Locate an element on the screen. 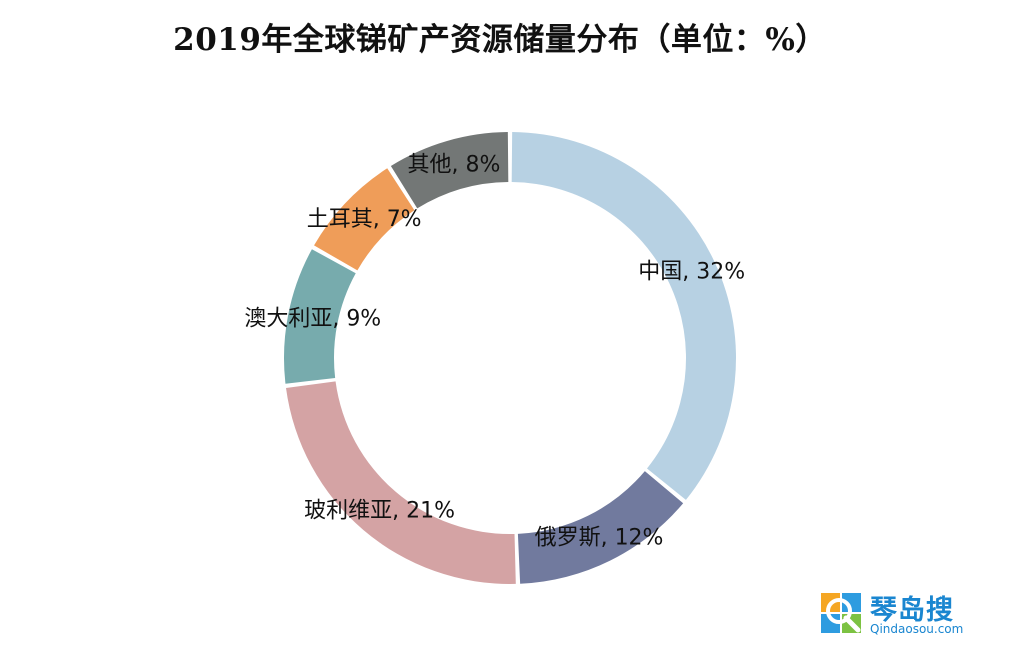  qindaosou-logo-icon is located at coordinates (841, 613).